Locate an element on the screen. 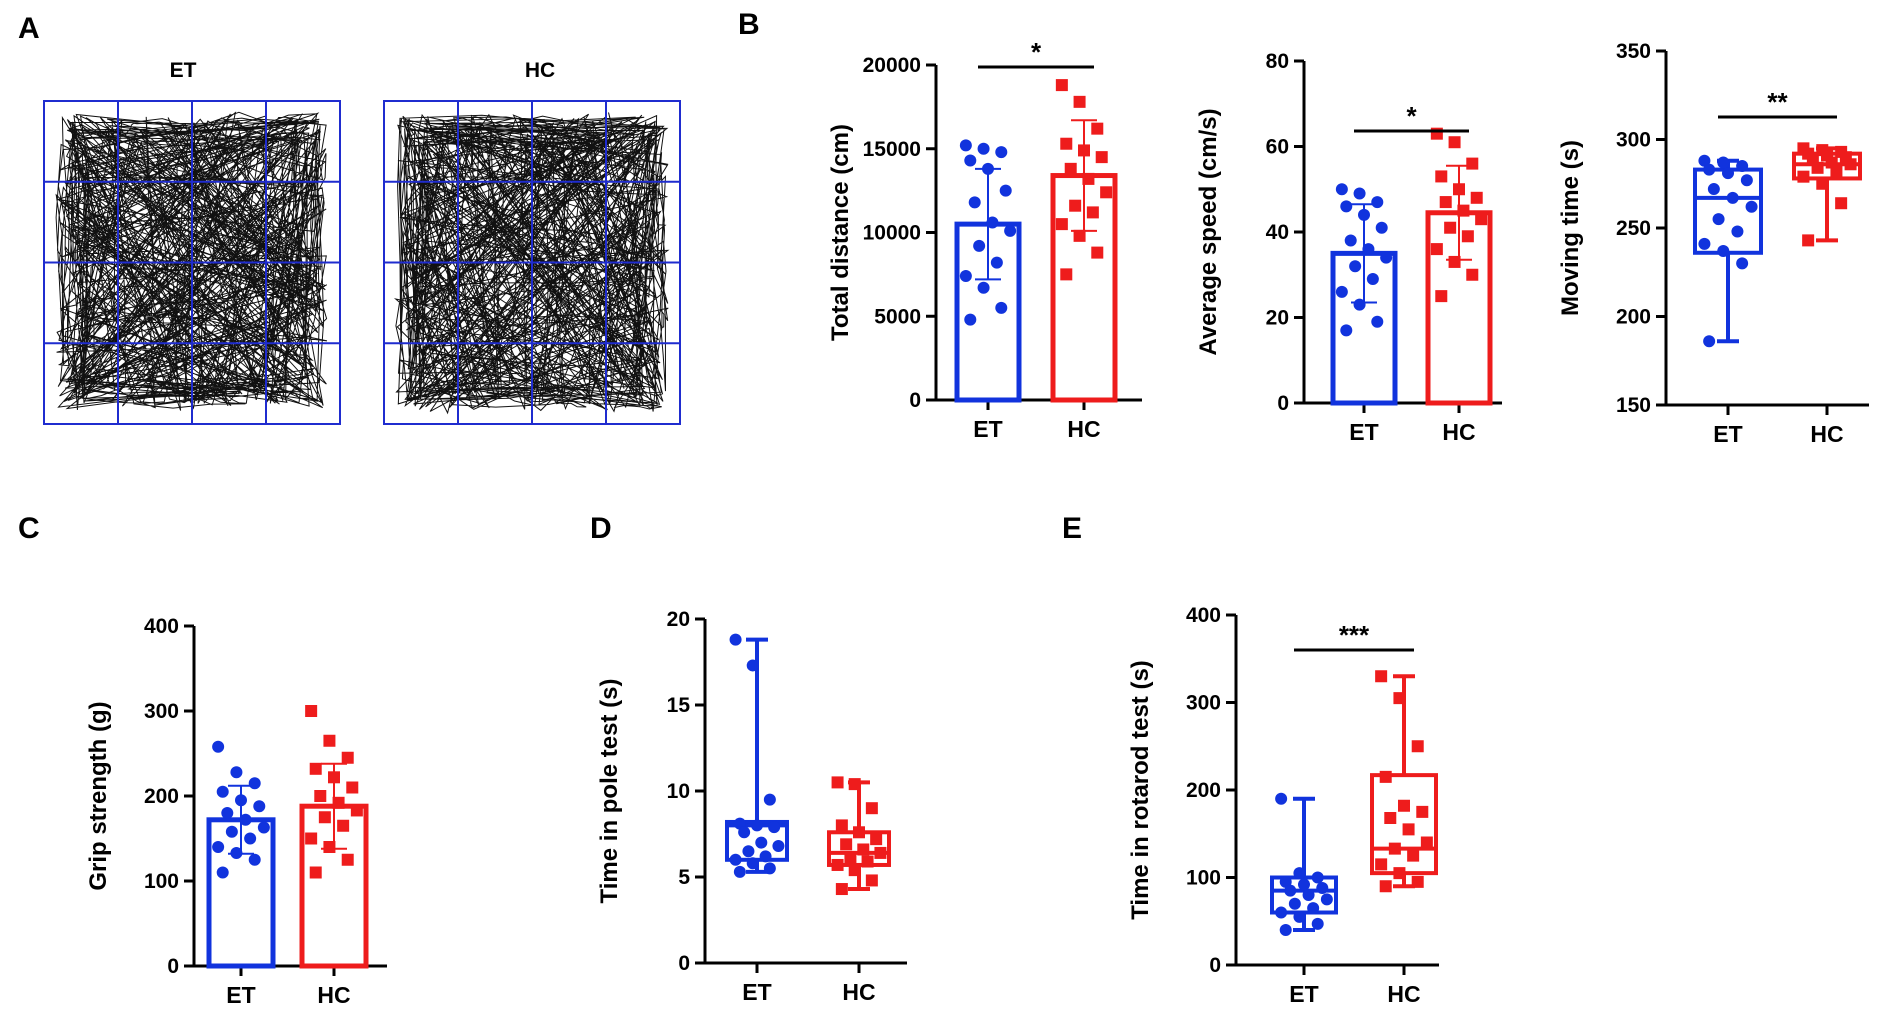 Image resolution: width=1902 pixels, height=1010 pixels. series-et is located at coordinates (241, 854).